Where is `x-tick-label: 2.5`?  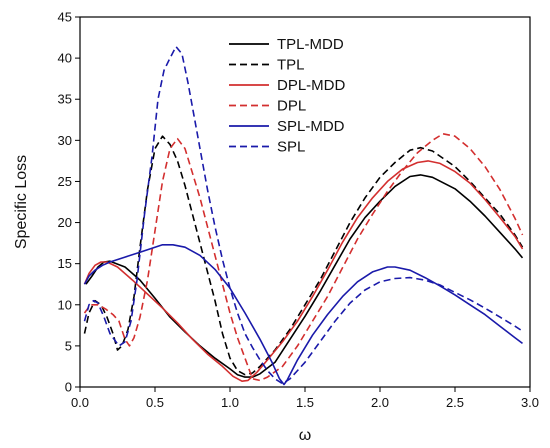
x-tick-label: 2.5 is located at coordinates (455, 402).